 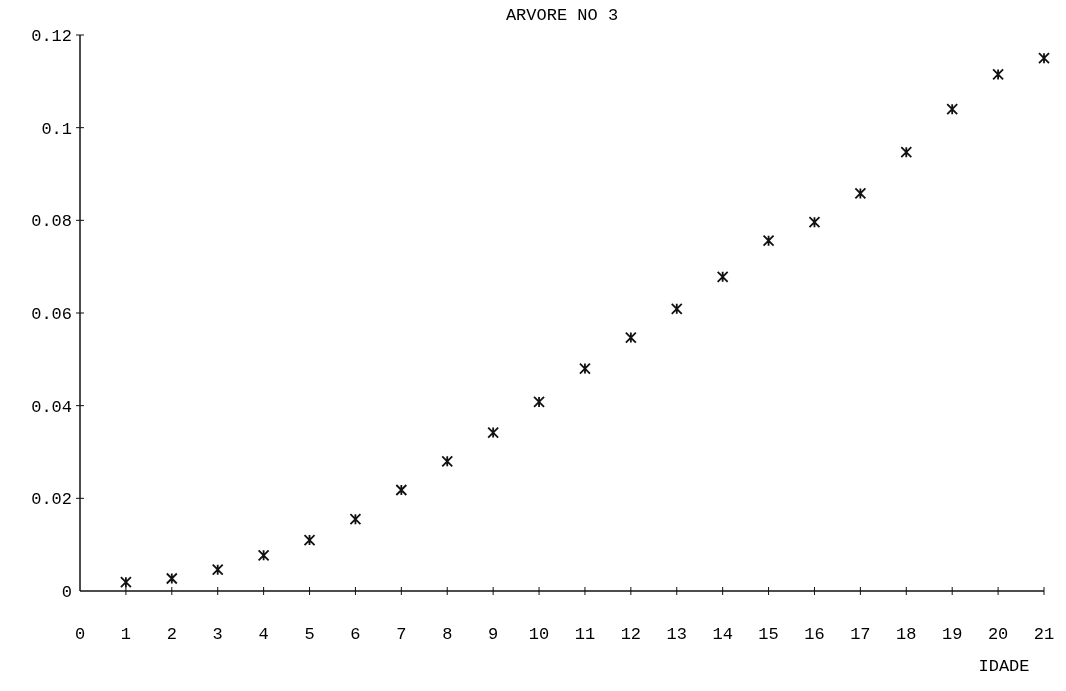 I want to click on x-tick-label: 17, so click(x=860, y=634).